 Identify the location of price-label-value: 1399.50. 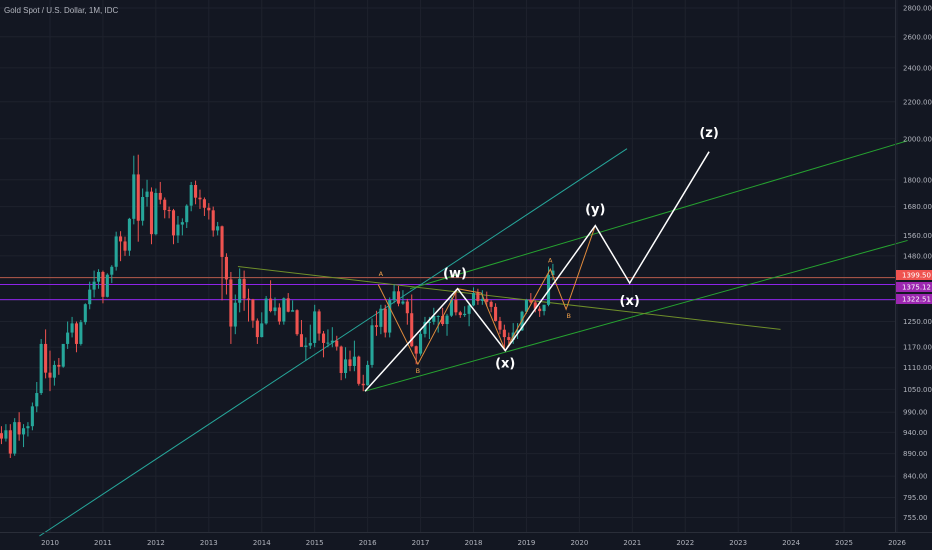
(916, 276).